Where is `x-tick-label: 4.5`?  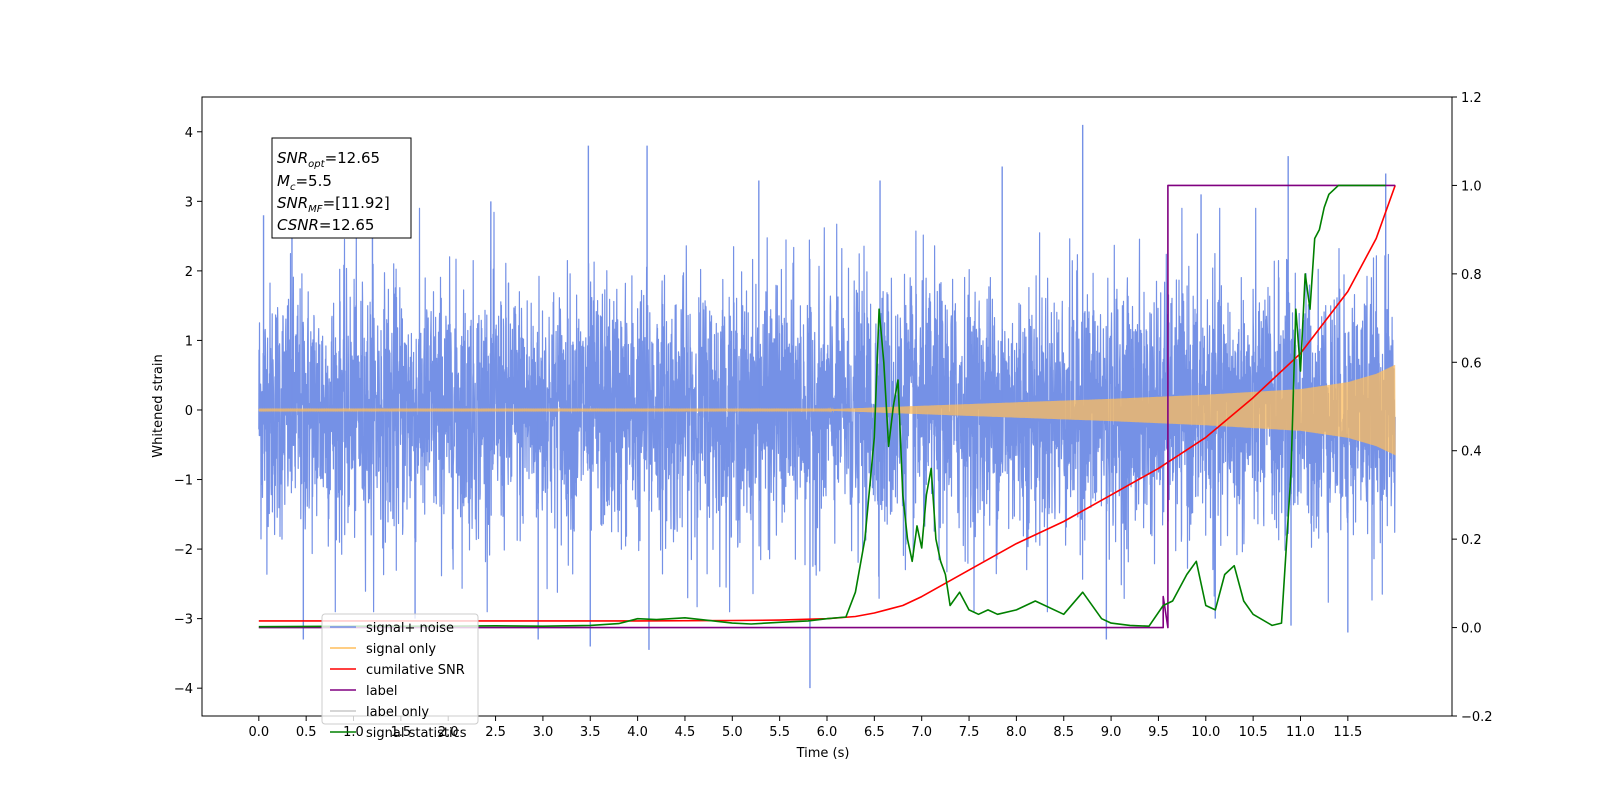 x-tick-label: 4.5 is located at coordinates (685, 732).